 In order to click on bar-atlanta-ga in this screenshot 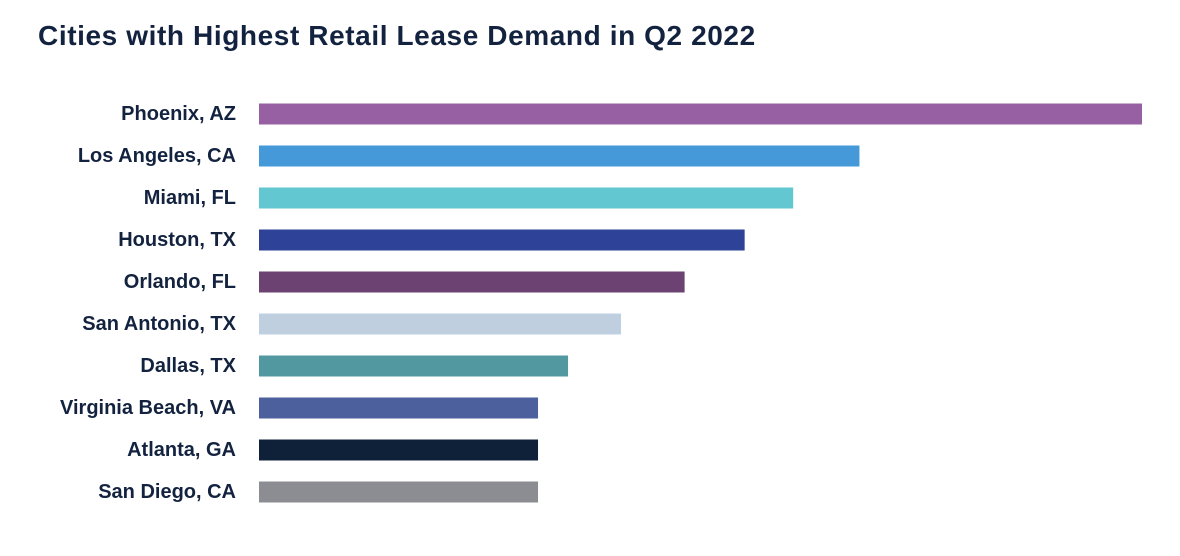, I will do `click(399, 450)`.